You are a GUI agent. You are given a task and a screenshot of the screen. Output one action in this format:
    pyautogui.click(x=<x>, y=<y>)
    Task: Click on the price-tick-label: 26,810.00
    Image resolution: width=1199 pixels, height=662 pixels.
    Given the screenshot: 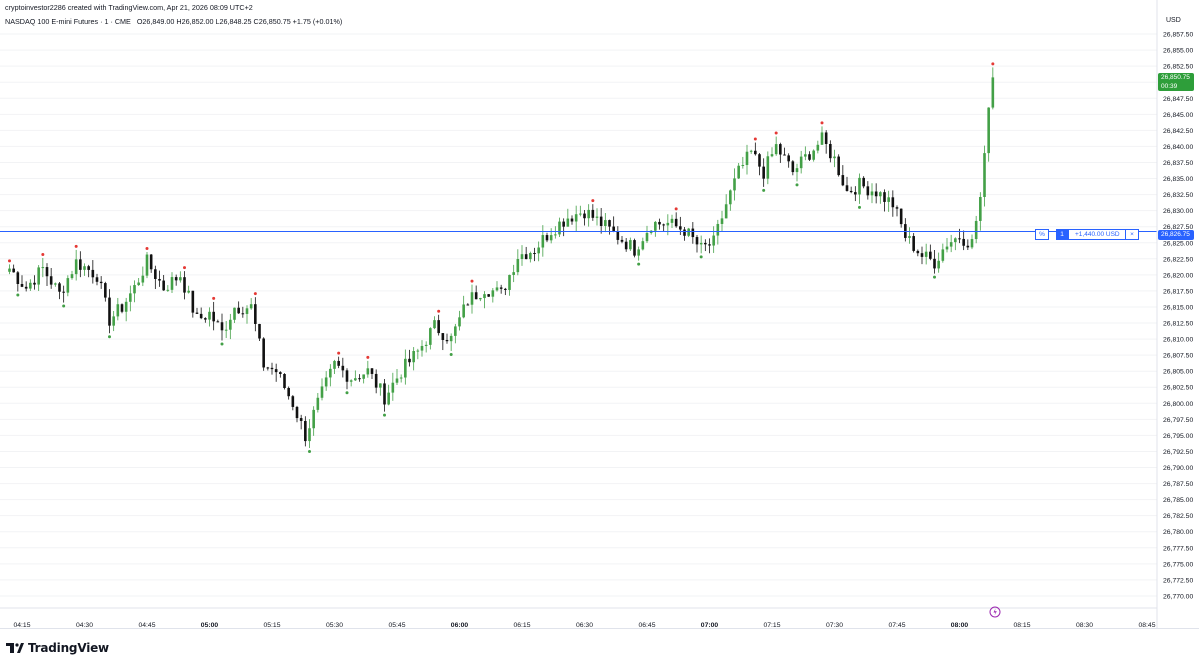 What is the action you would take?
    pyautogui.click(x=1178, y=340)
    